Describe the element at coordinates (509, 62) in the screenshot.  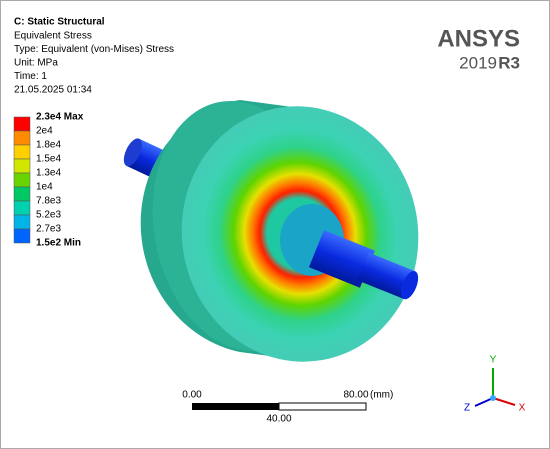
I see `logo-release: R3` at that location.